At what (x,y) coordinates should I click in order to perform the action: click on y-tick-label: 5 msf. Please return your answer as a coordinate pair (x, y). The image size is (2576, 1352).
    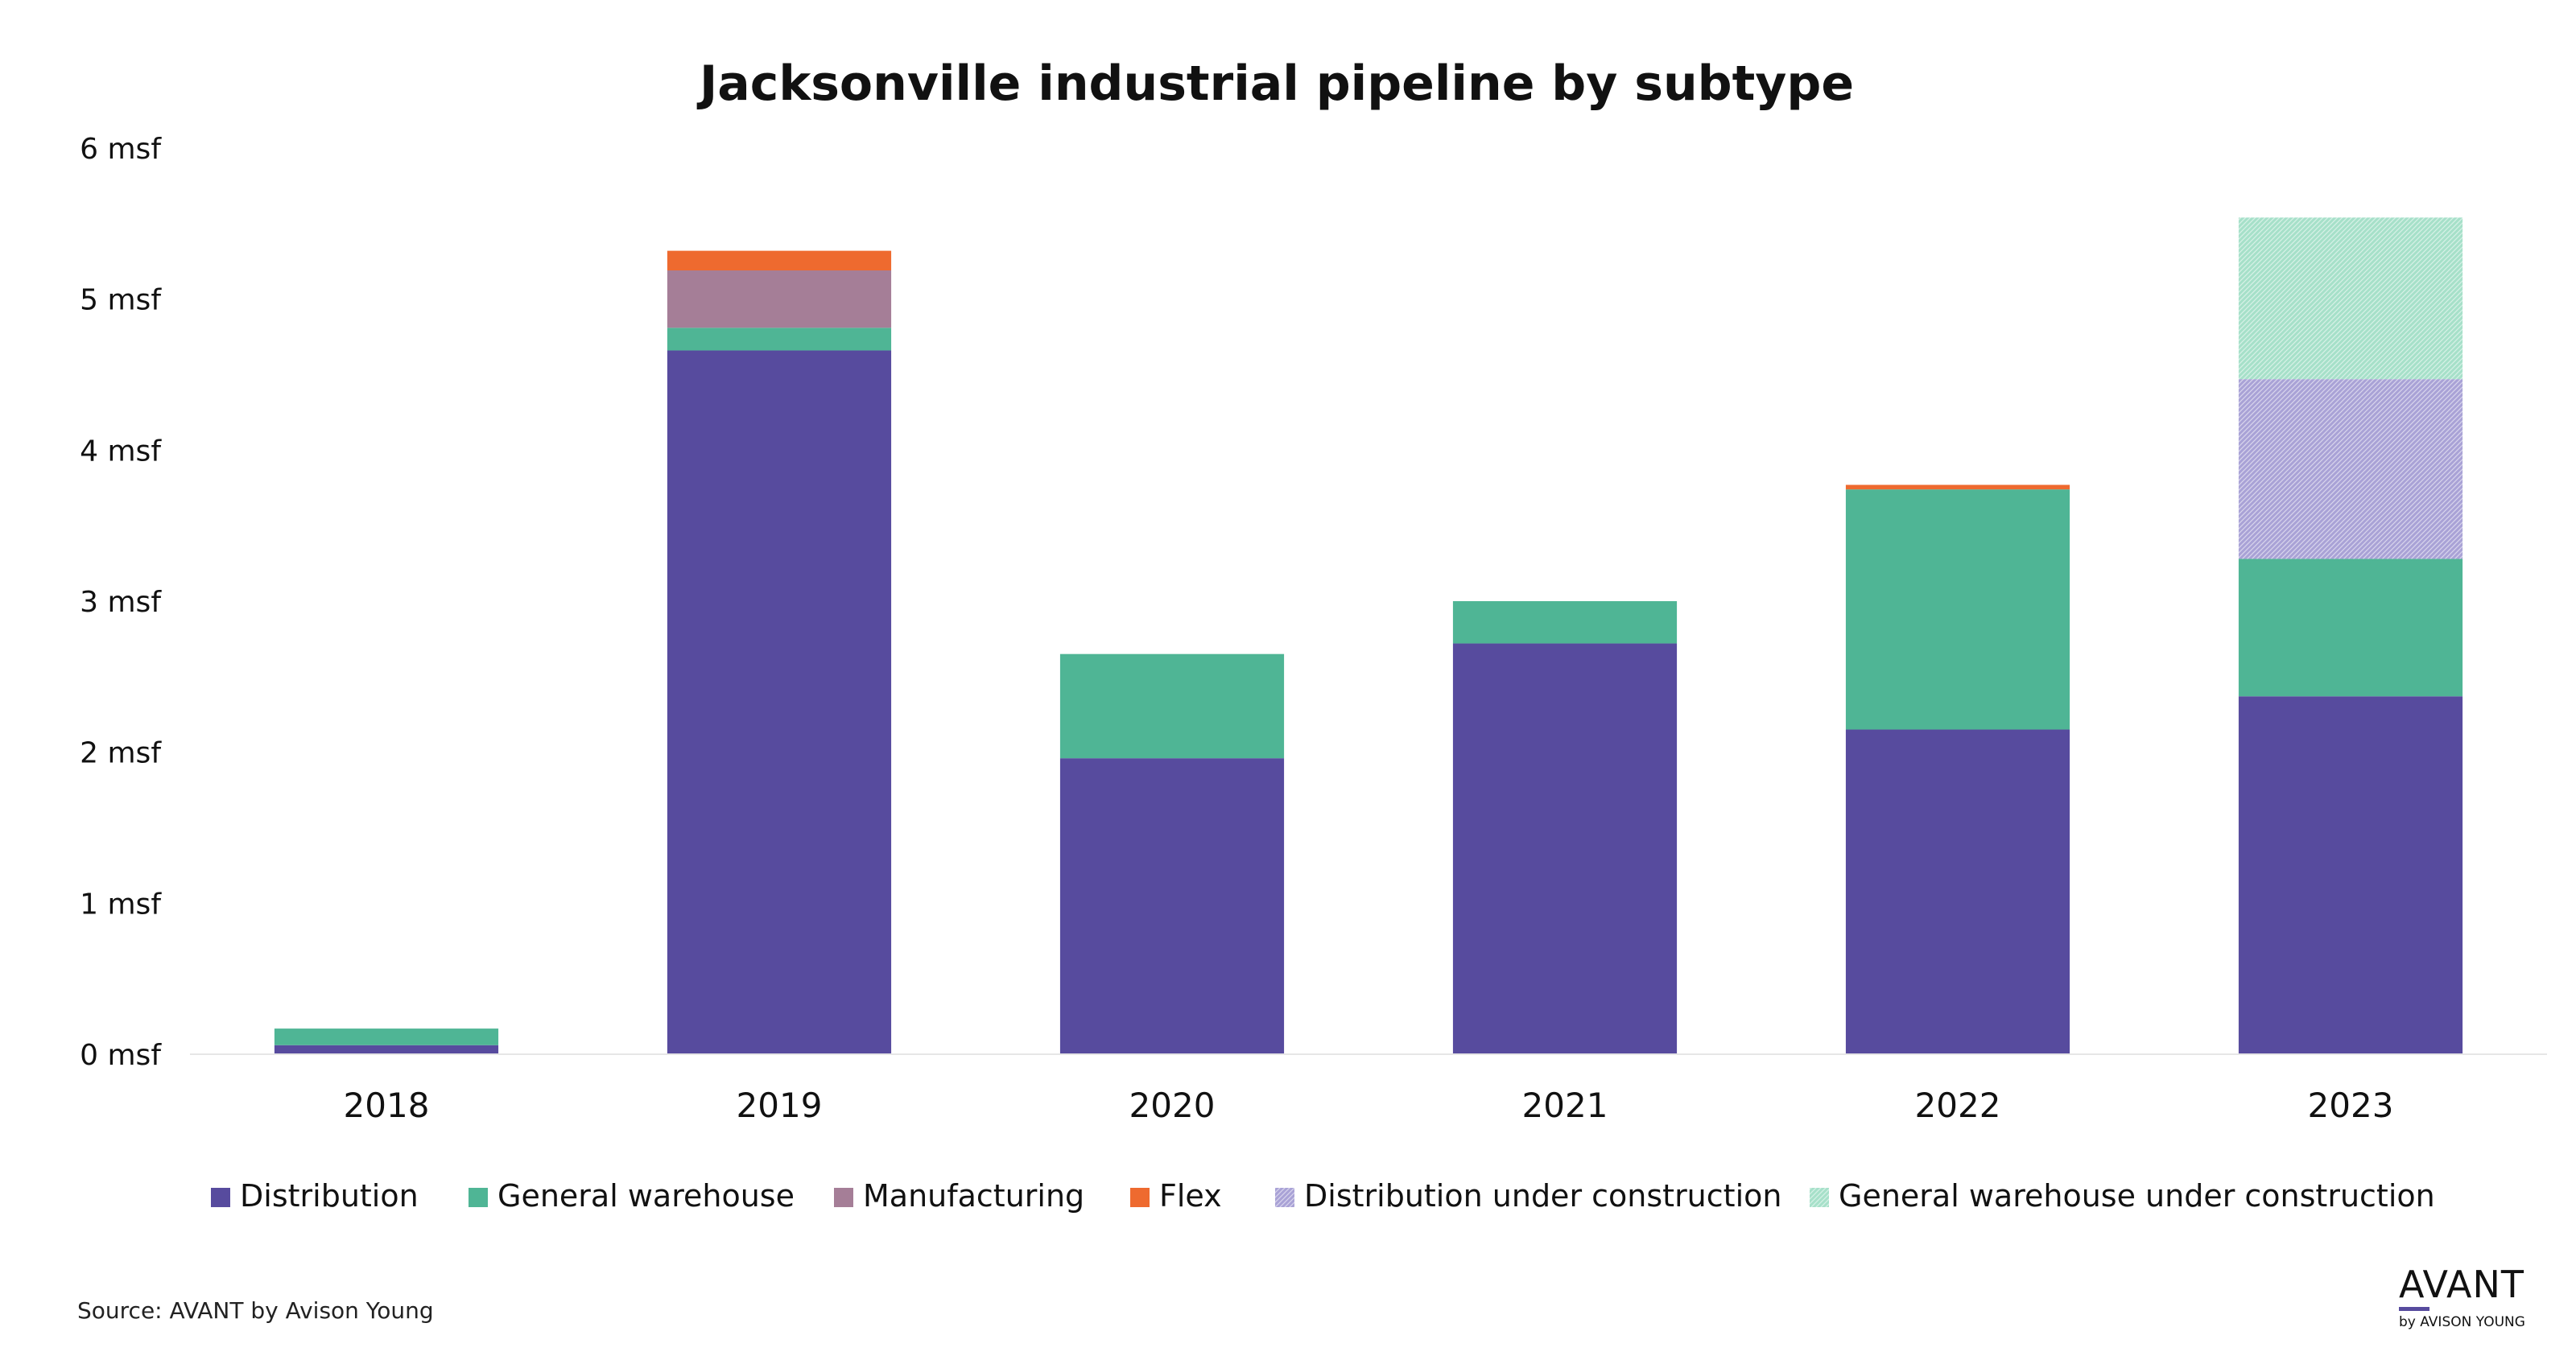
    Looking at the image, I should click on (121, 300).